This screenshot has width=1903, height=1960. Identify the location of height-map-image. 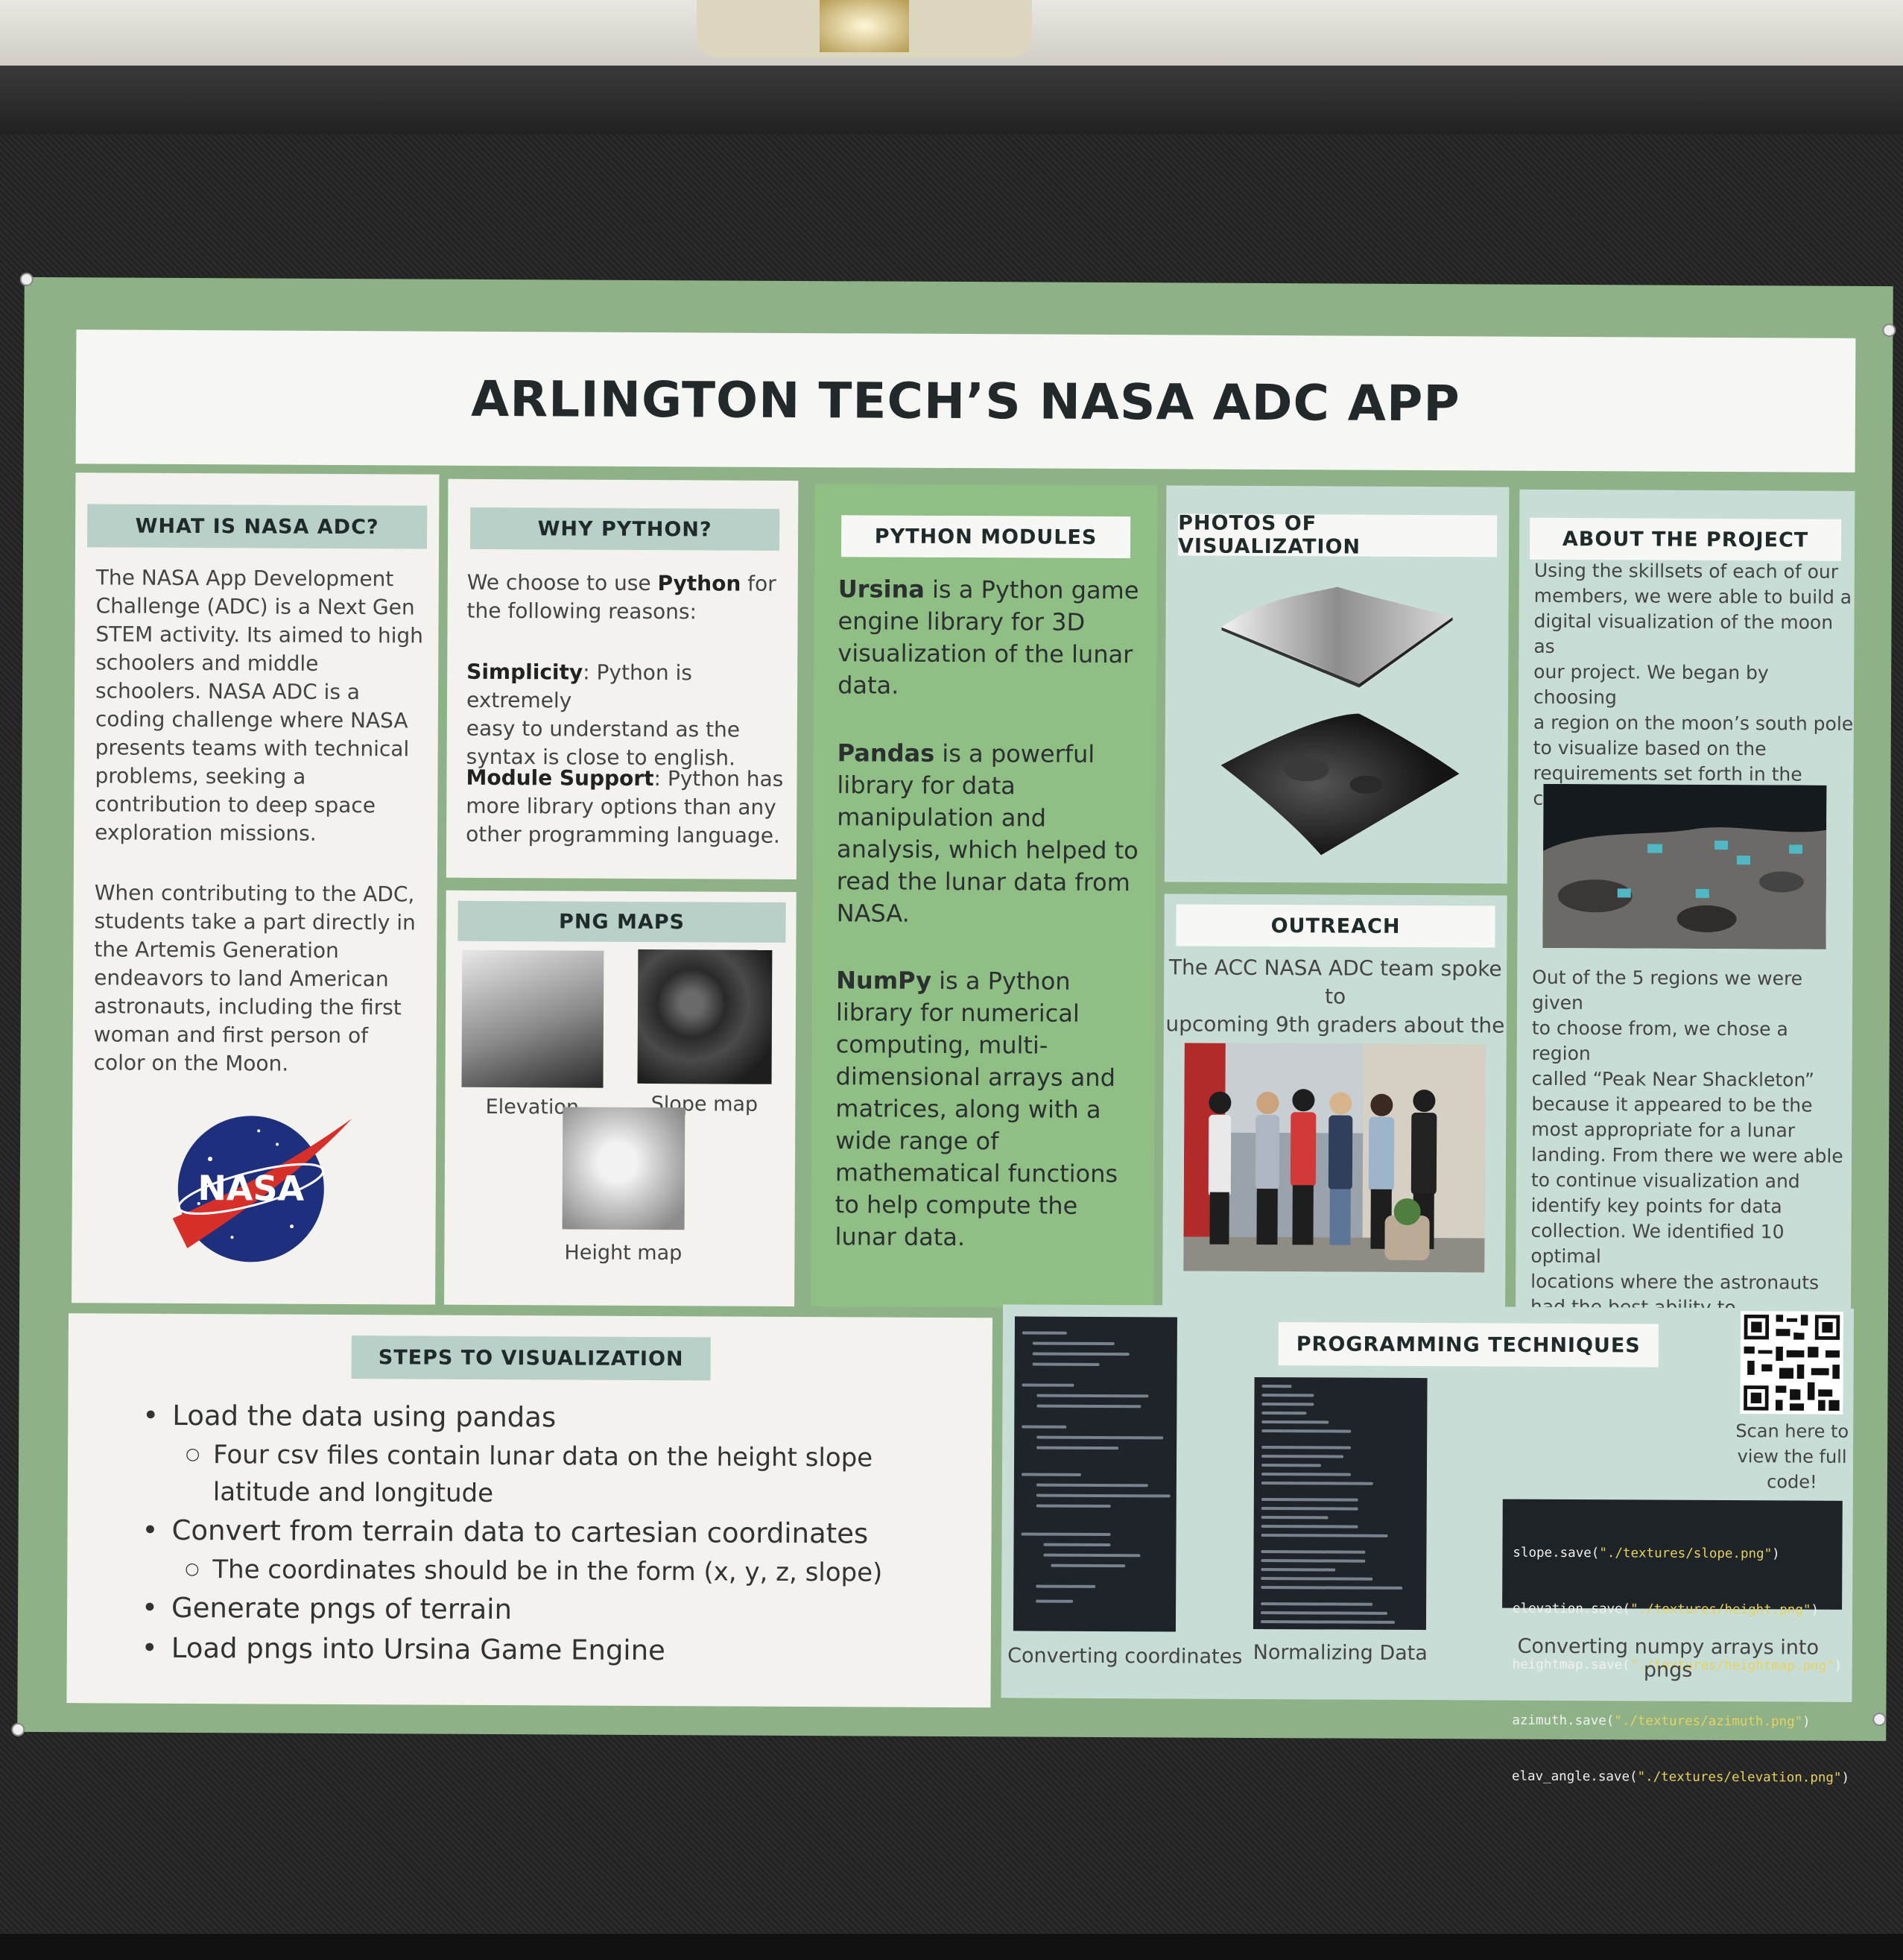
(623, 1168).